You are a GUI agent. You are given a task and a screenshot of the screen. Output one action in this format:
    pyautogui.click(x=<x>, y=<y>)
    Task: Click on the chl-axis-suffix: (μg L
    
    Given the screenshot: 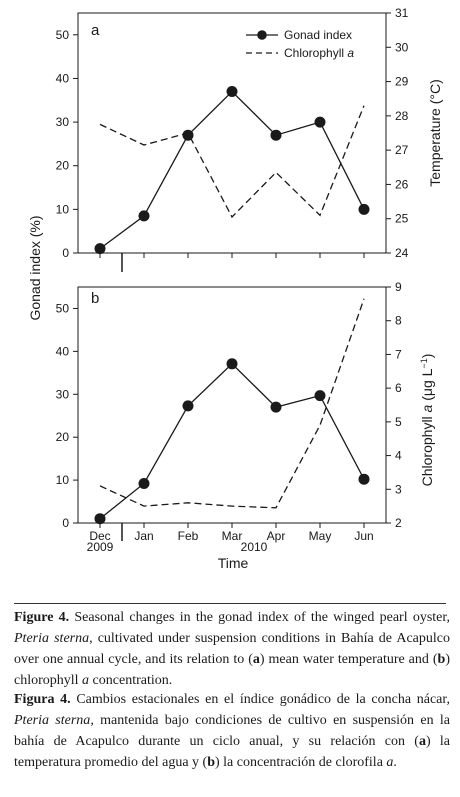 What is the action you would take?
    pyautogui.click(x=427, y=386)
    